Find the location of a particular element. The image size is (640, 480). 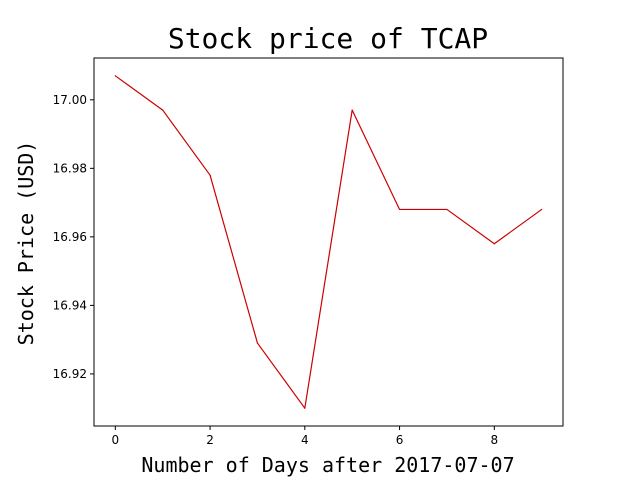

x-tick-label: 4 is located at coordinates (305, 440).